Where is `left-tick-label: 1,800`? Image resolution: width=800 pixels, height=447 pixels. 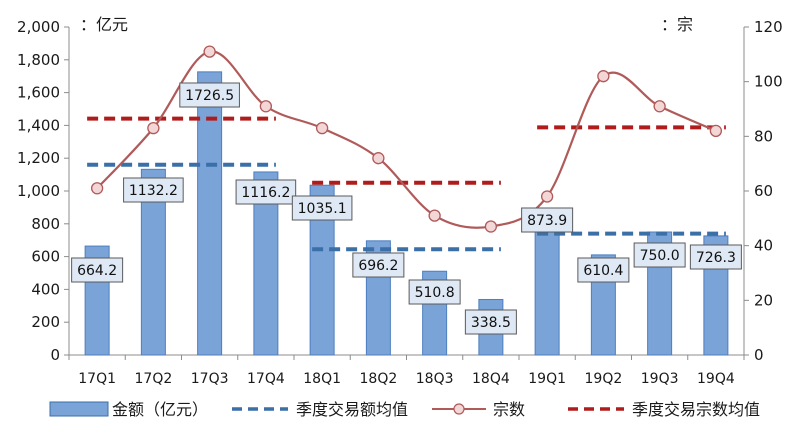
left-tick-label: 1,800 is located at coordinates (38, 60).